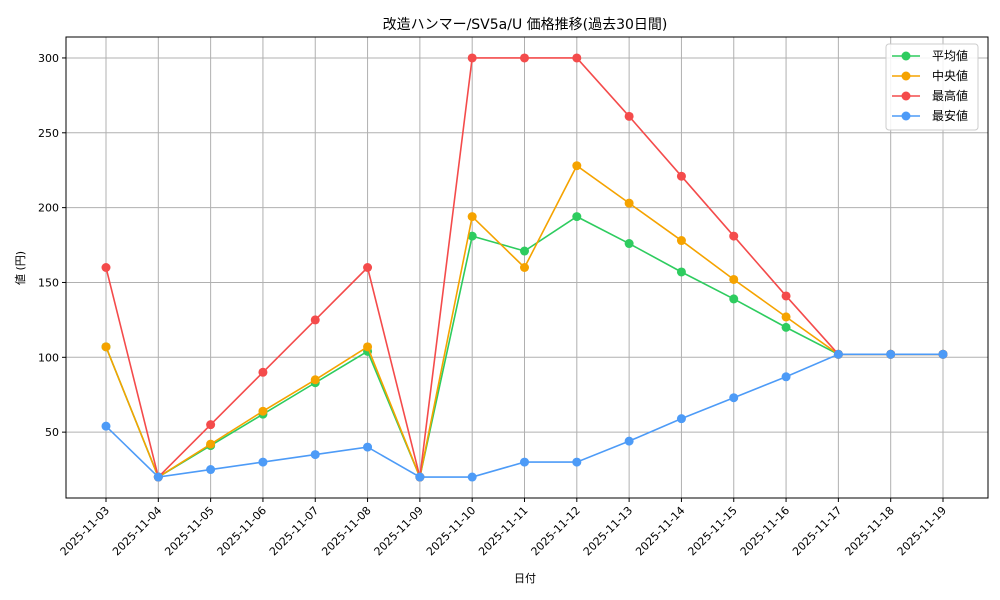  What do you see at coordinates (930, 95) in the screenshot?
I see `legend-item: 最高値` at bounding box center [930, 95].